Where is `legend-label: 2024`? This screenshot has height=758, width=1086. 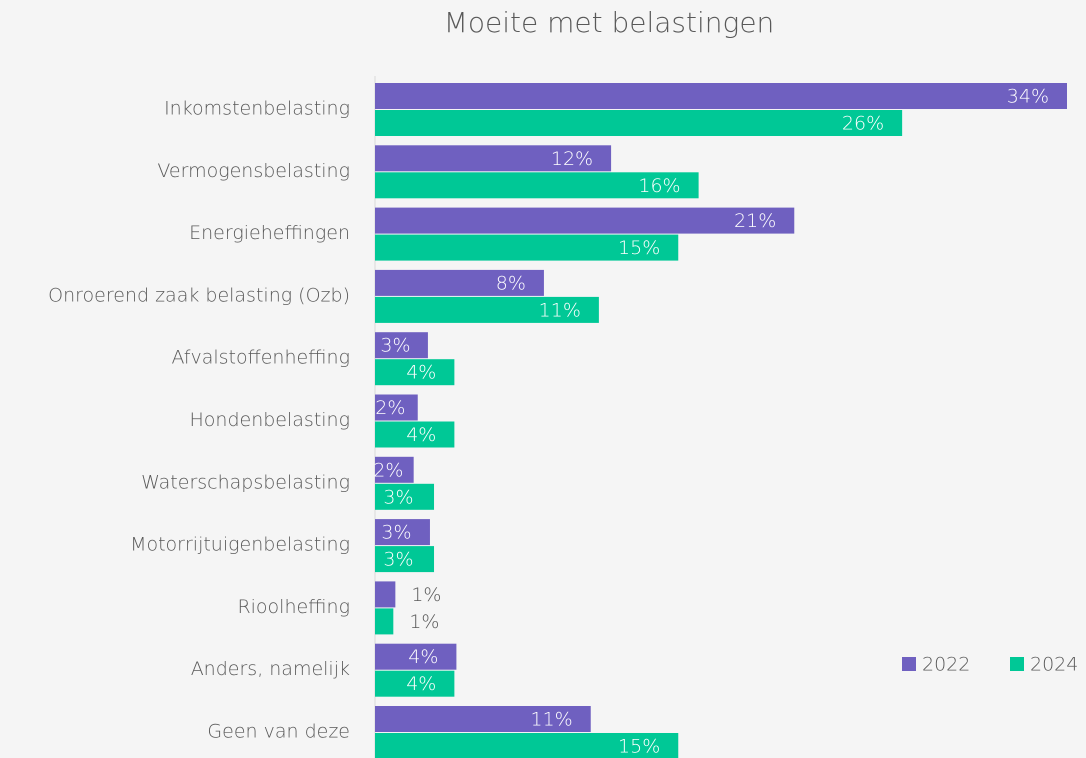
legend-label: 2024 is located at coordinates (1054, 665).